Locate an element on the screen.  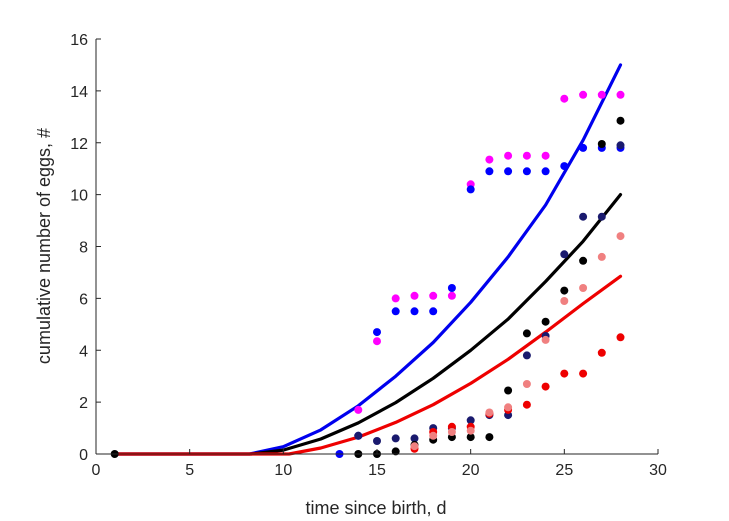
y-tick-label: 14 is located at coordinates (79, 92).